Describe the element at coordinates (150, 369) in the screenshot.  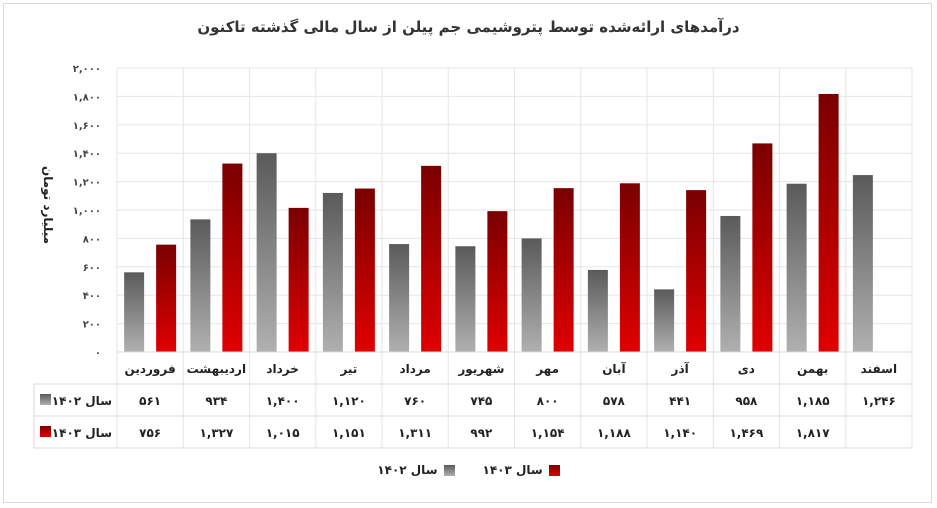
I see `x-tick-label: فروردین` at that location.